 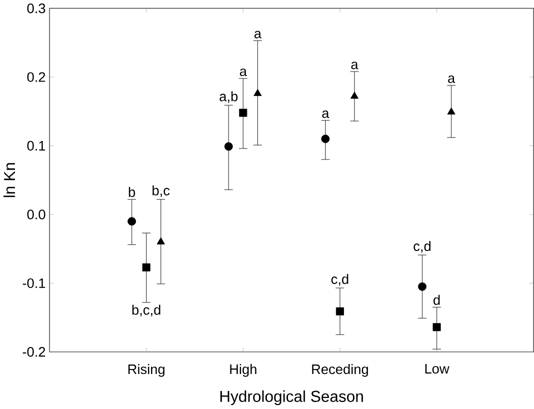 What do you see at coordinates (437, 300) in the screenshot?
I see `annotation: d` at bounding box center [437, 300].